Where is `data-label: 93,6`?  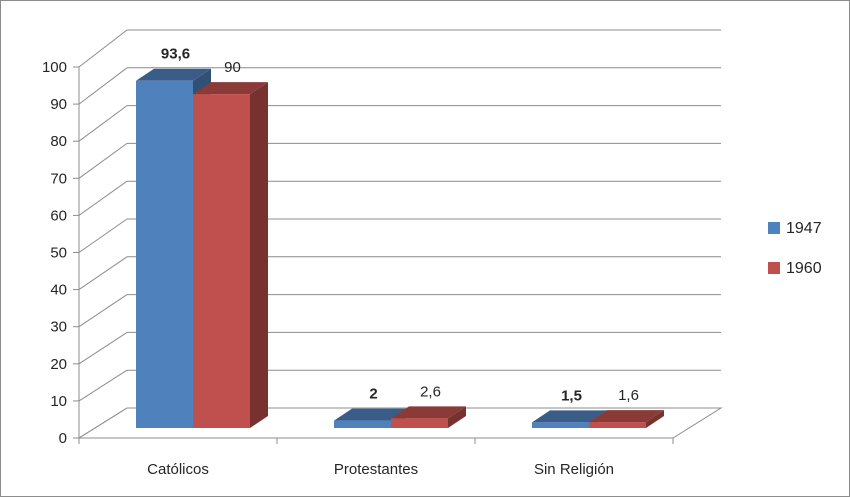
data-label: 93,6 is located at coordinates (175, 54).